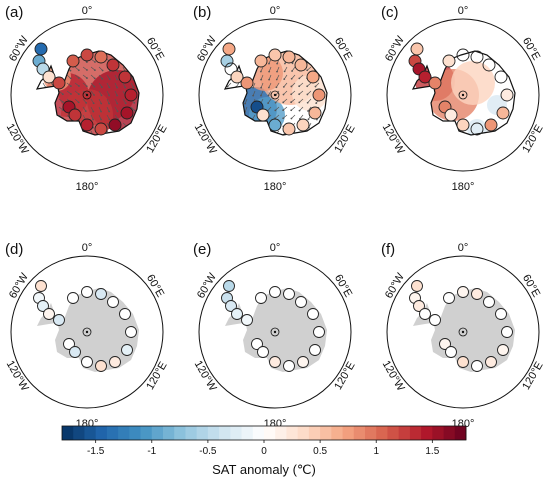  Describe the element at coordinates (17, 376) in the screenshot. I see `longitude-label: 120°W` at that location.